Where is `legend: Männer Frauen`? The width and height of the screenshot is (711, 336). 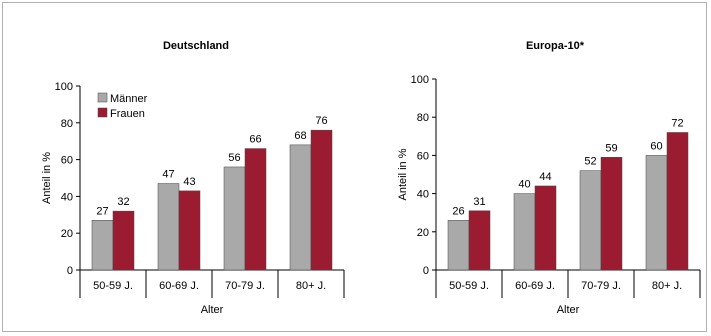
legend: Männer Frauen is located at coordinates (122, 106).